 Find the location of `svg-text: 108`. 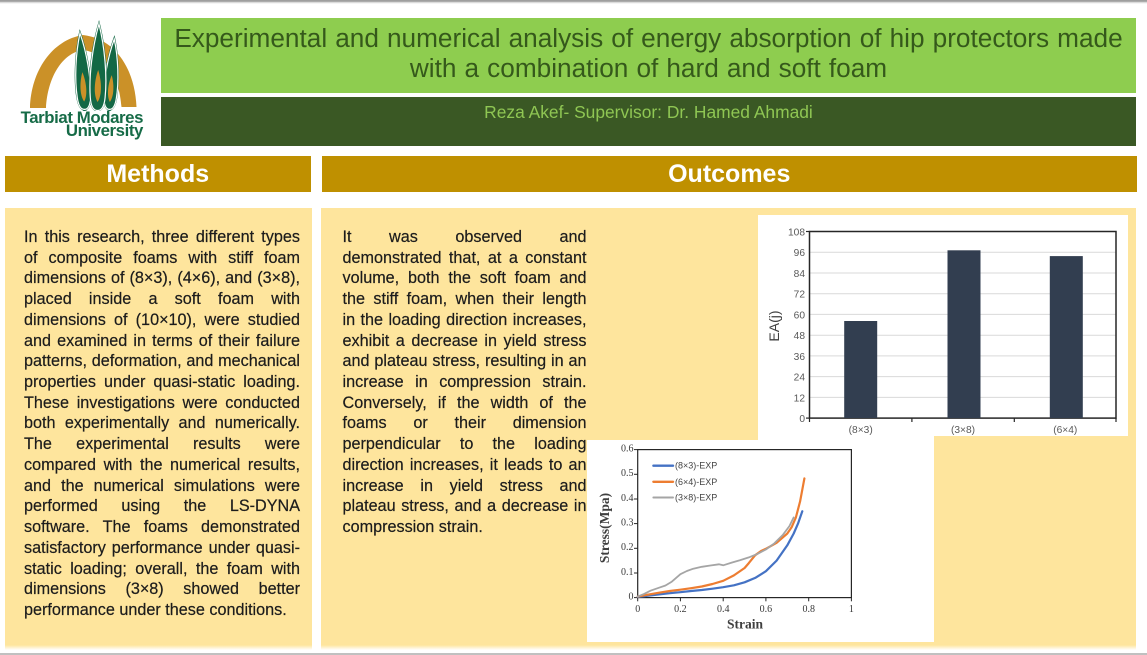

svg-text: 108 is located at coordinates (796, 233).